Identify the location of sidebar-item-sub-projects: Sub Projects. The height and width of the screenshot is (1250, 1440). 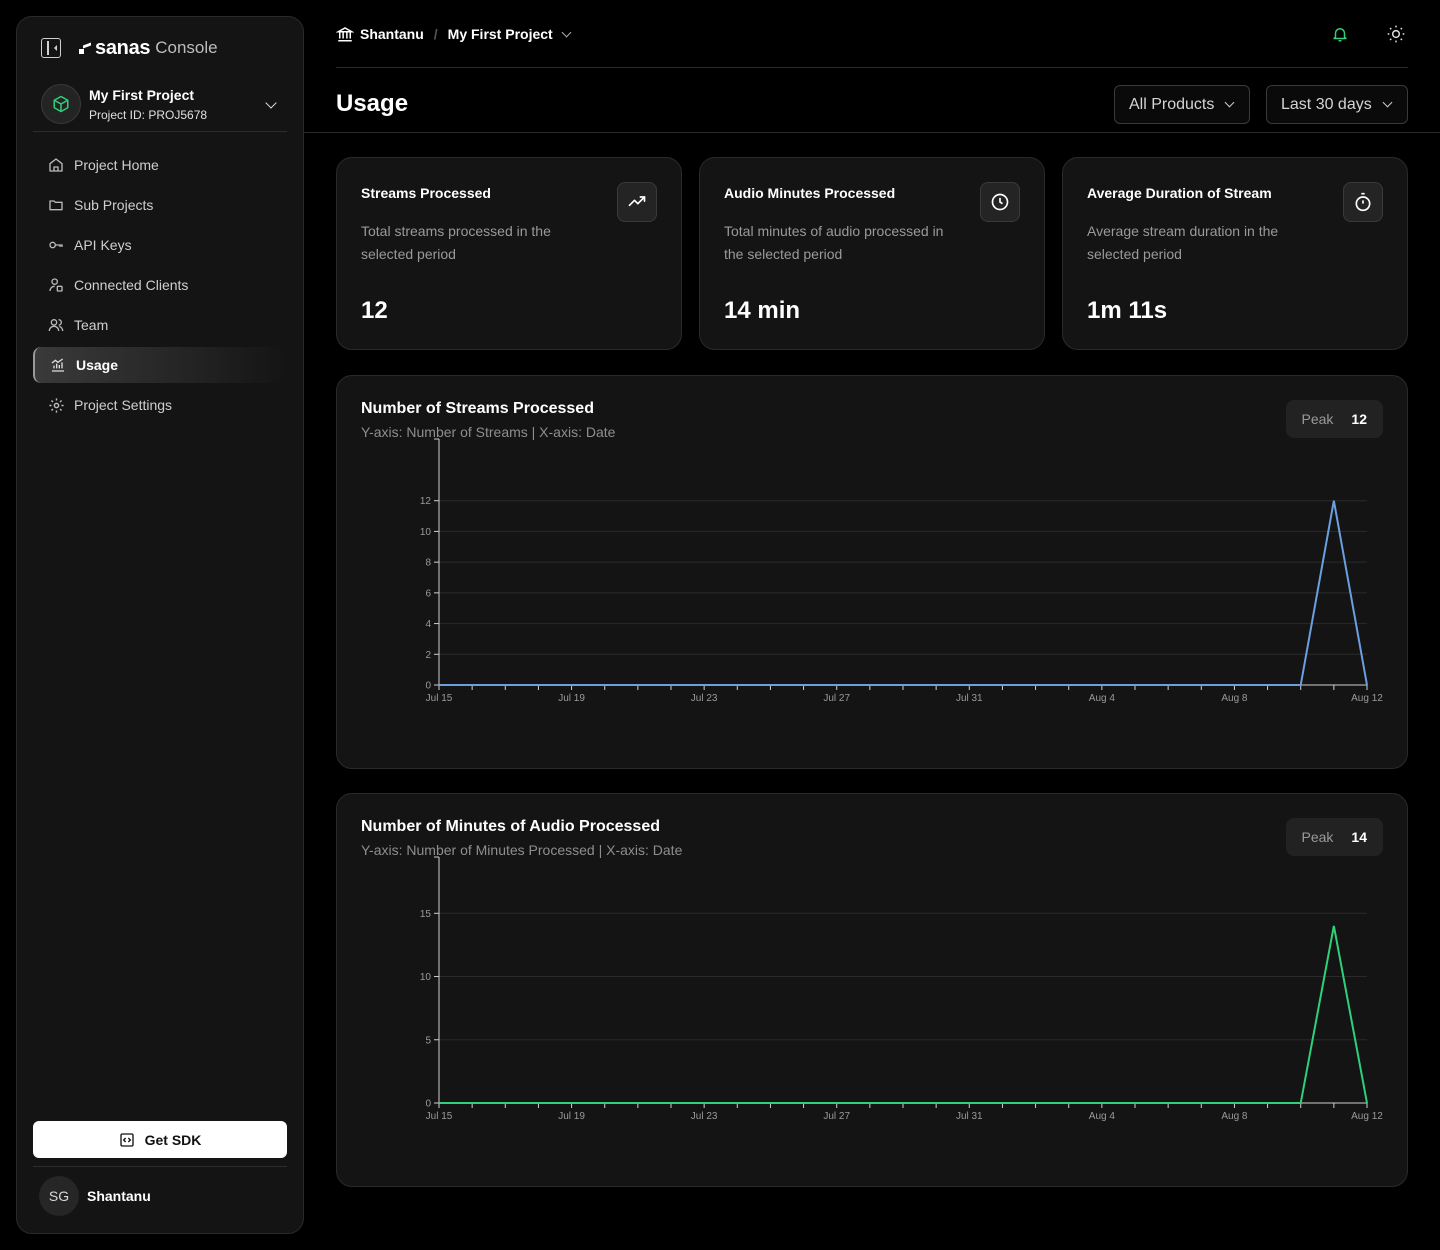
(160, 205).